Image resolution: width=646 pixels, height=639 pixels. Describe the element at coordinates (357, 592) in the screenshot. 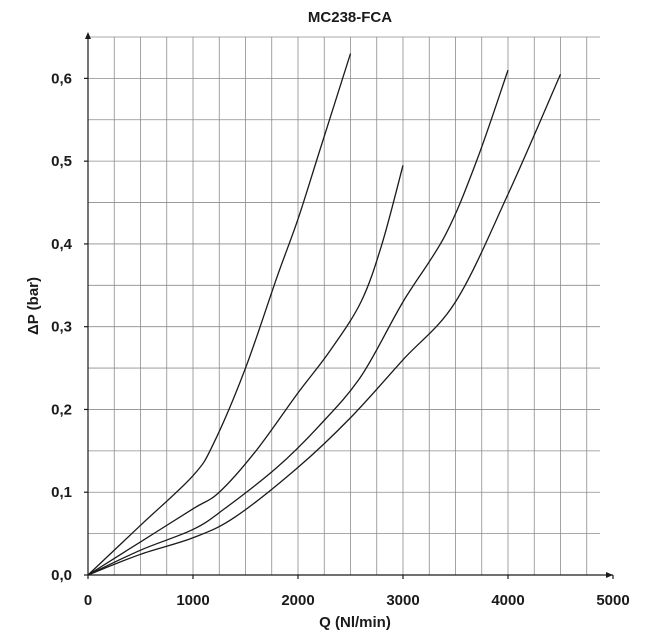

I see `x-tick-labels: 0 1000 2000 3000 4000 5000` at that location.